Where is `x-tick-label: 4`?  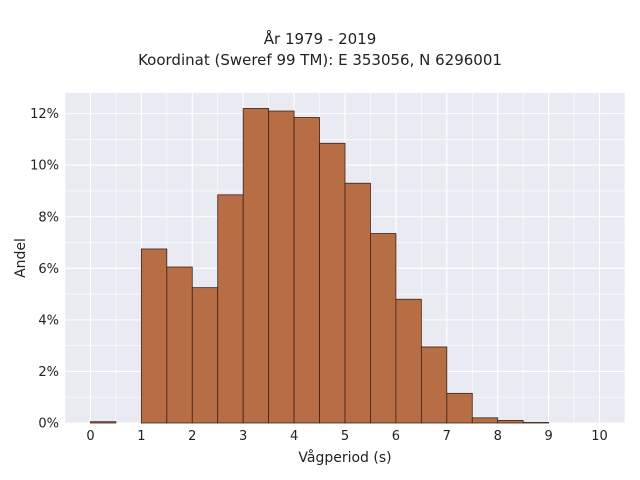
x-tick-label: 4 is located at coordinates (294, 436).